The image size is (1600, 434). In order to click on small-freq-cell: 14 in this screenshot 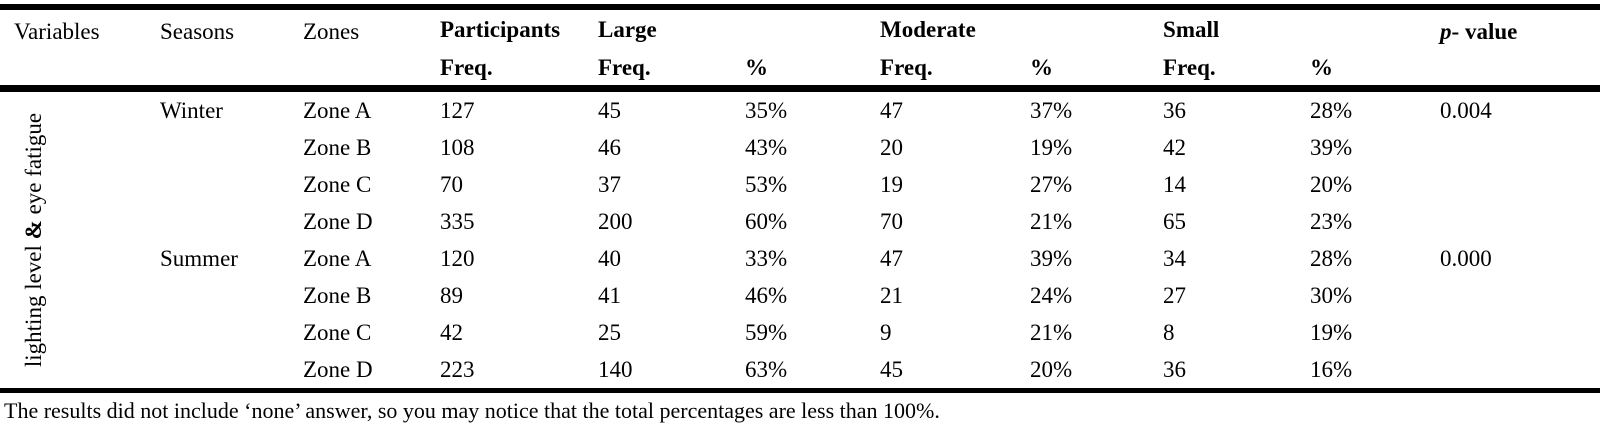, I will do `click(1175, 184)`.